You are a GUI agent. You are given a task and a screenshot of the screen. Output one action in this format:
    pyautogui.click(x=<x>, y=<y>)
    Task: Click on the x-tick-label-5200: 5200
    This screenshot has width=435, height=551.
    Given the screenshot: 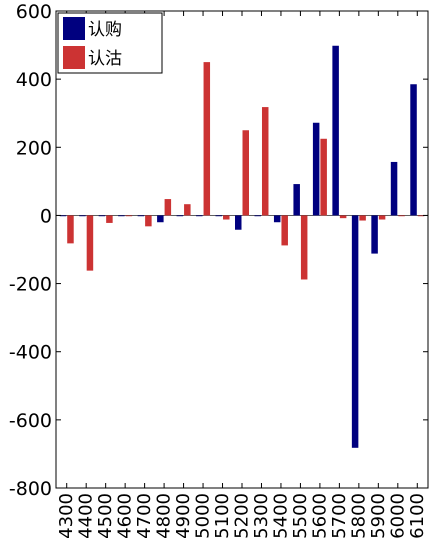 What is the action you would take?
    pyautogui.click(x=242, y=516)
    